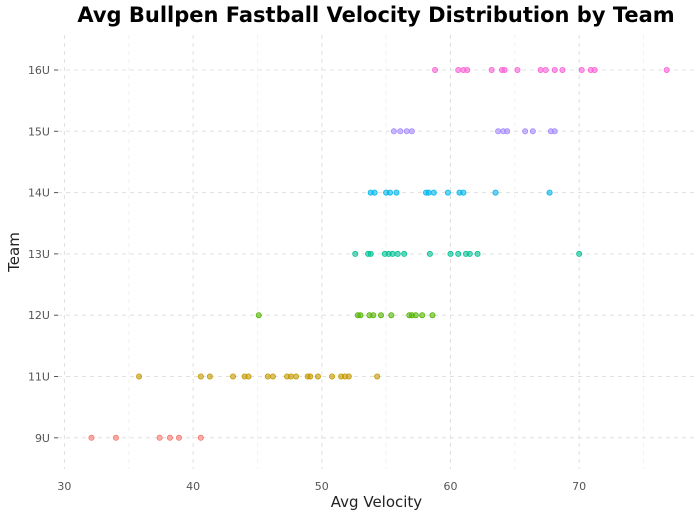 The width and height of the screenshot is (699, 519). What do you see at coordinates (376, 502) in the screenshot?
I see `x-axis-label: Avg Velocity` at bounding box center [376, 502].